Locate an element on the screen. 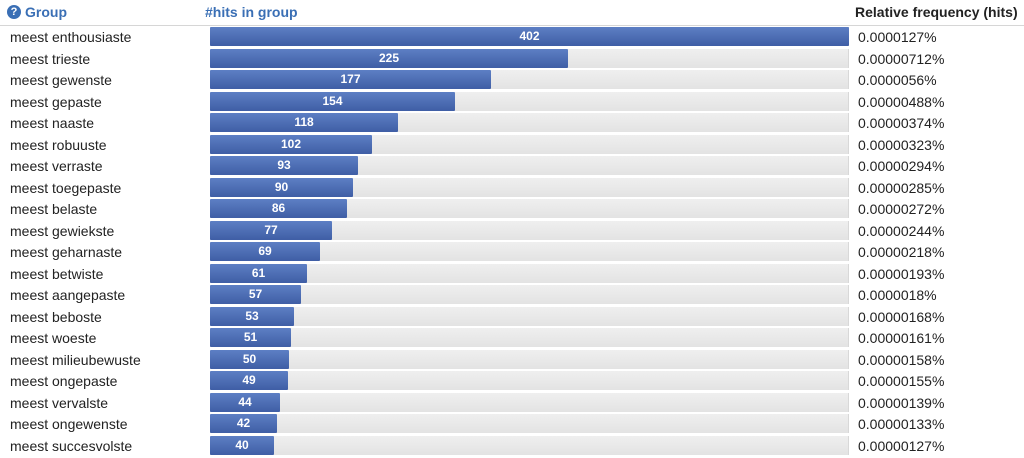 This screenshot has width=1024, height=458. hits-bar-fill: 40 is located at coordinates (242, 445).